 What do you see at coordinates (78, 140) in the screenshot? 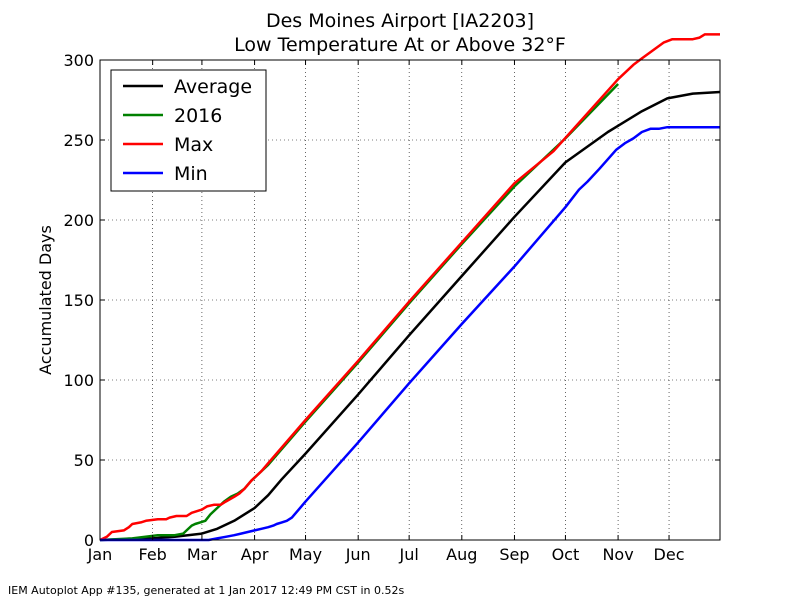
I see `y-tick-label: 250` at bounding box center [78, 140].